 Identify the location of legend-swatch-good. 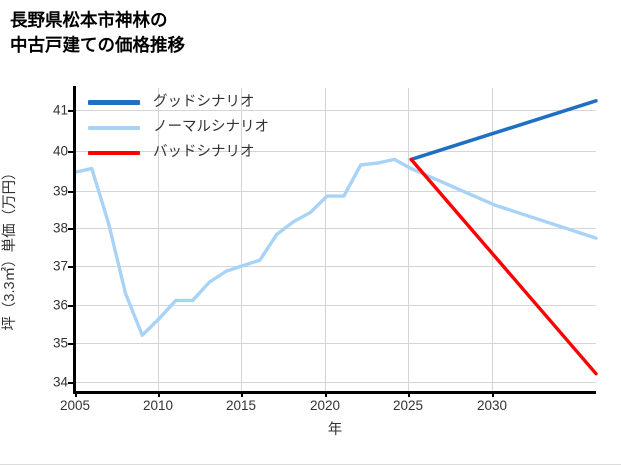
(114, 102).